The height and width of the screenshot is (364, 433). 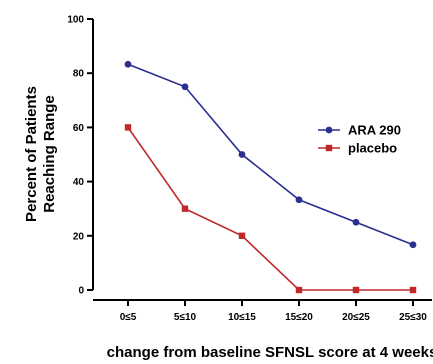 What do you see at coordinates (329, 130) in the screenshot?
I see `legend-marker-circle` at bounding box center [329, 130].